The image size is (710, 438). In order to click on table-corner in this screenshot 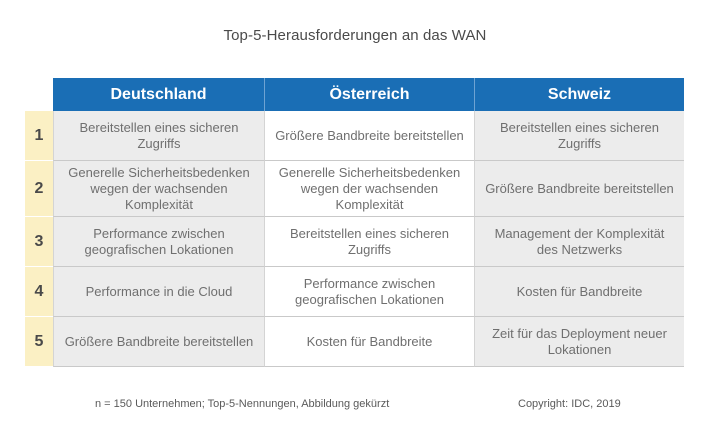, I will do `click(39, 94)`.